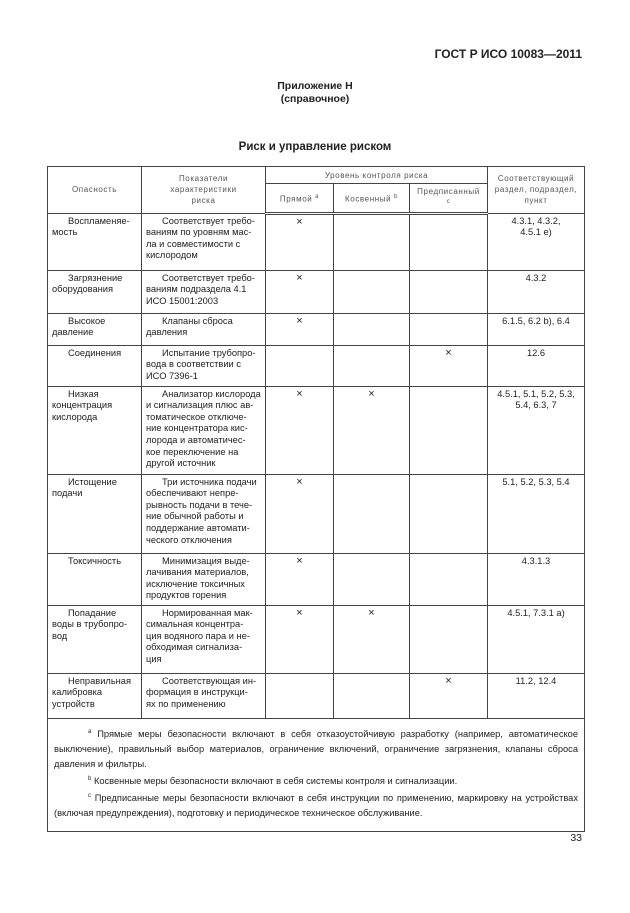  I want to click on section-cell: 4.5.1, 7.3.1 а), so click(536, 639).